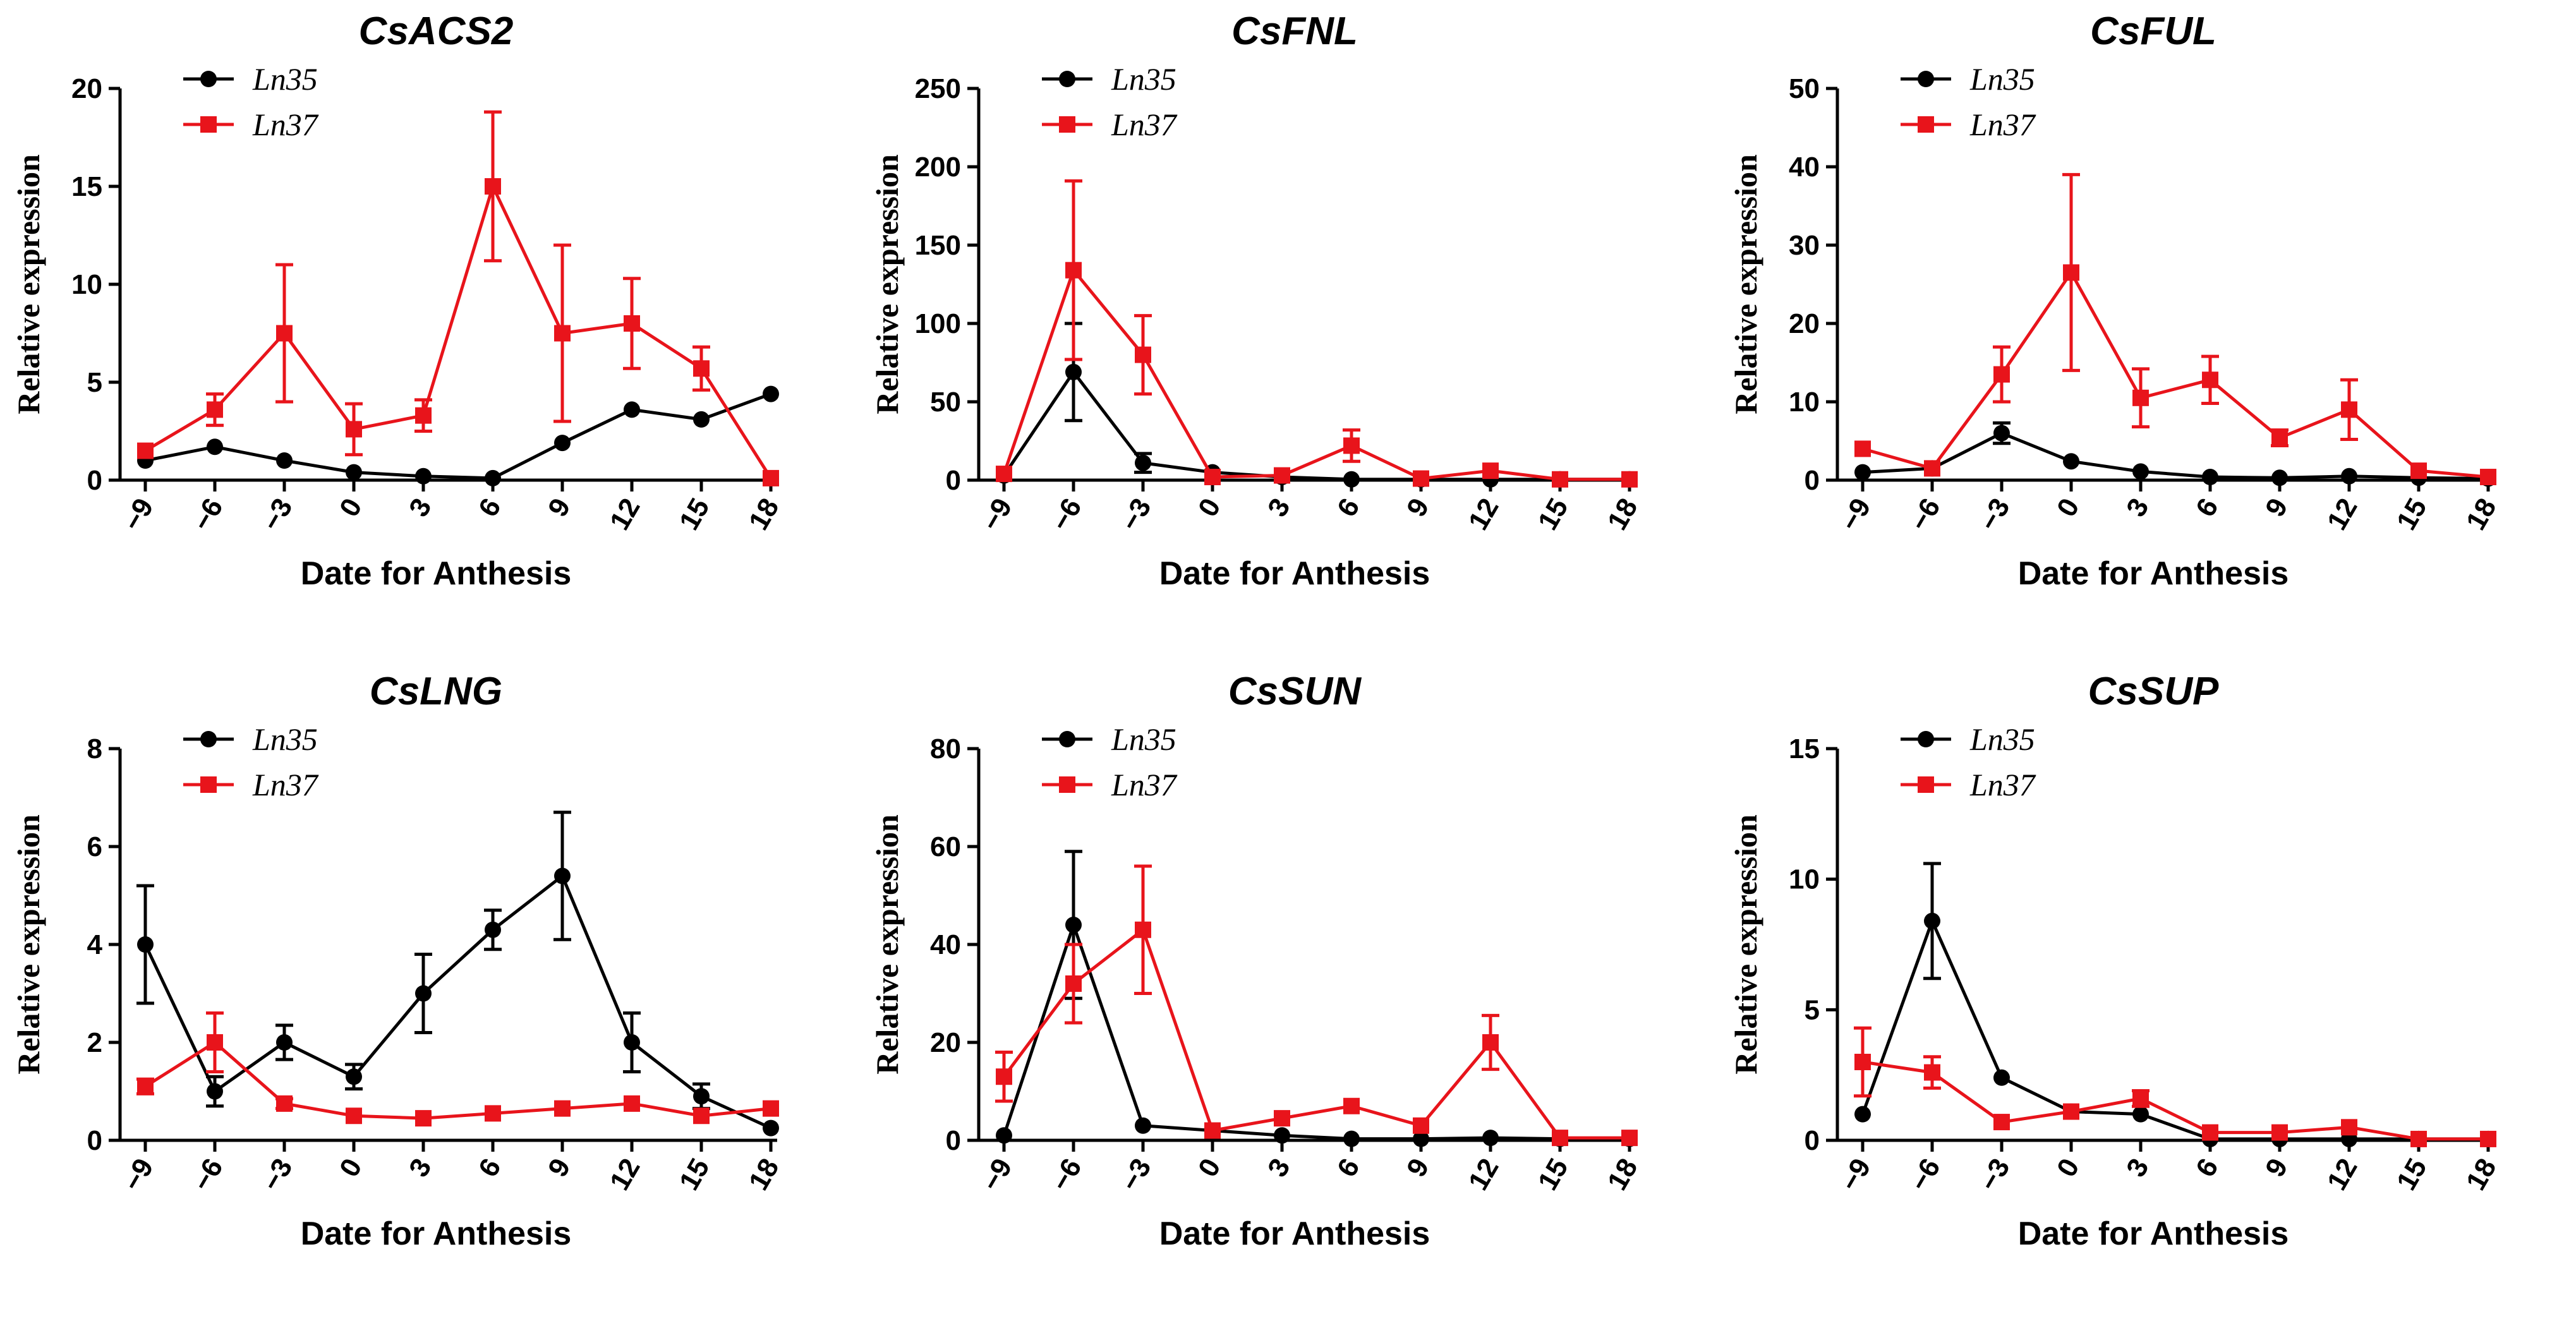 The image size is (2576, 1321). What do you see at coordinates (938, 88) in the screenshot?
I see `y-tick-label: 250` at bounding box center [938, 88].